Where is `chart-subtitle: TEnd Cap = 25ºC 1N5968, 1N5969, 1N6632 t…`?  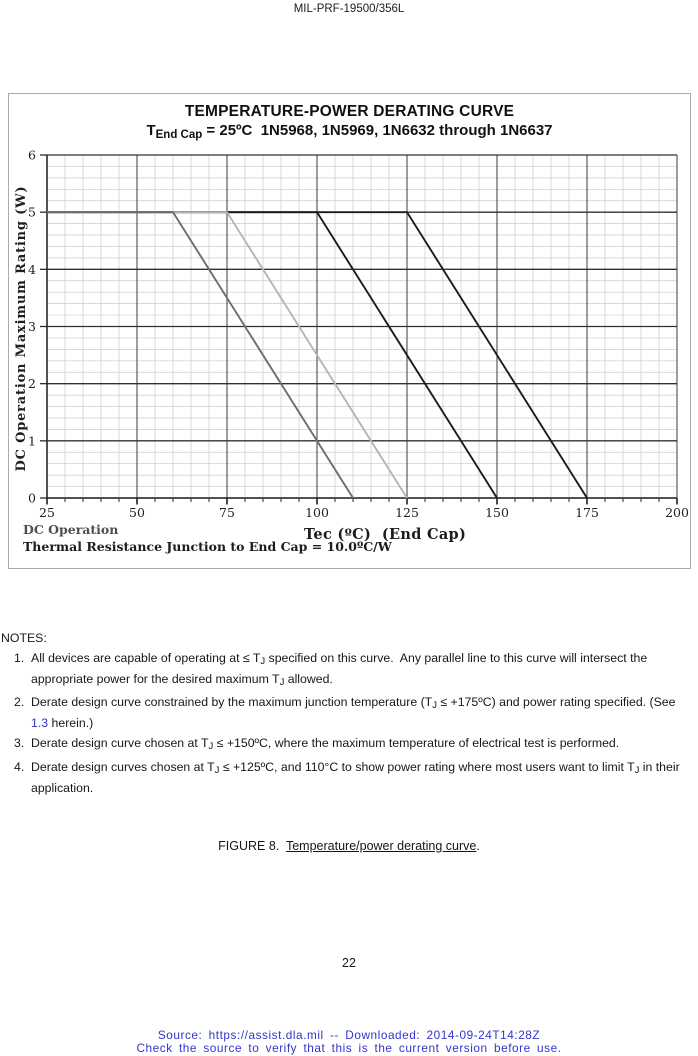
chart-subtitle: TEnd Cap = 25ºC 1N5968, 1N5969, 1N6632 t… is located at coordinates (349, 131).